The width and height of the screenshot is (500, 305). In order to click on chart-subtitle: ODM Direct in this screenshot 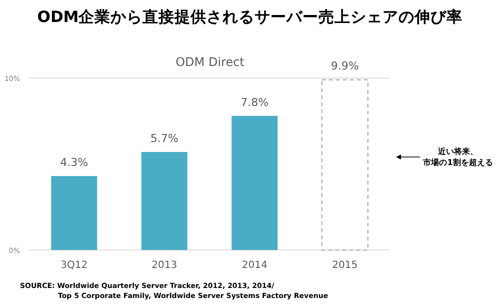, I will do `click(210, 62)`.